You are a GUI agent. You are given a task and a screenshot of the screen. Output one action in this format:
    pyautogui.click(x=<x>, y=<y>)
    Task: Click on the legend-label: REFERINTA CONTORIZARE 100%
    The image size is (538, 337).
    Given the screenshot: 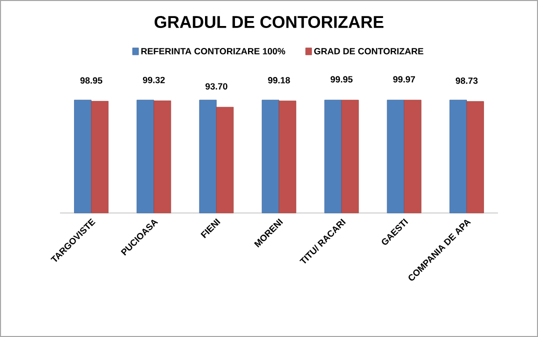 What is the action you would take?
    pyautogui.click(x=213, y=51)
    